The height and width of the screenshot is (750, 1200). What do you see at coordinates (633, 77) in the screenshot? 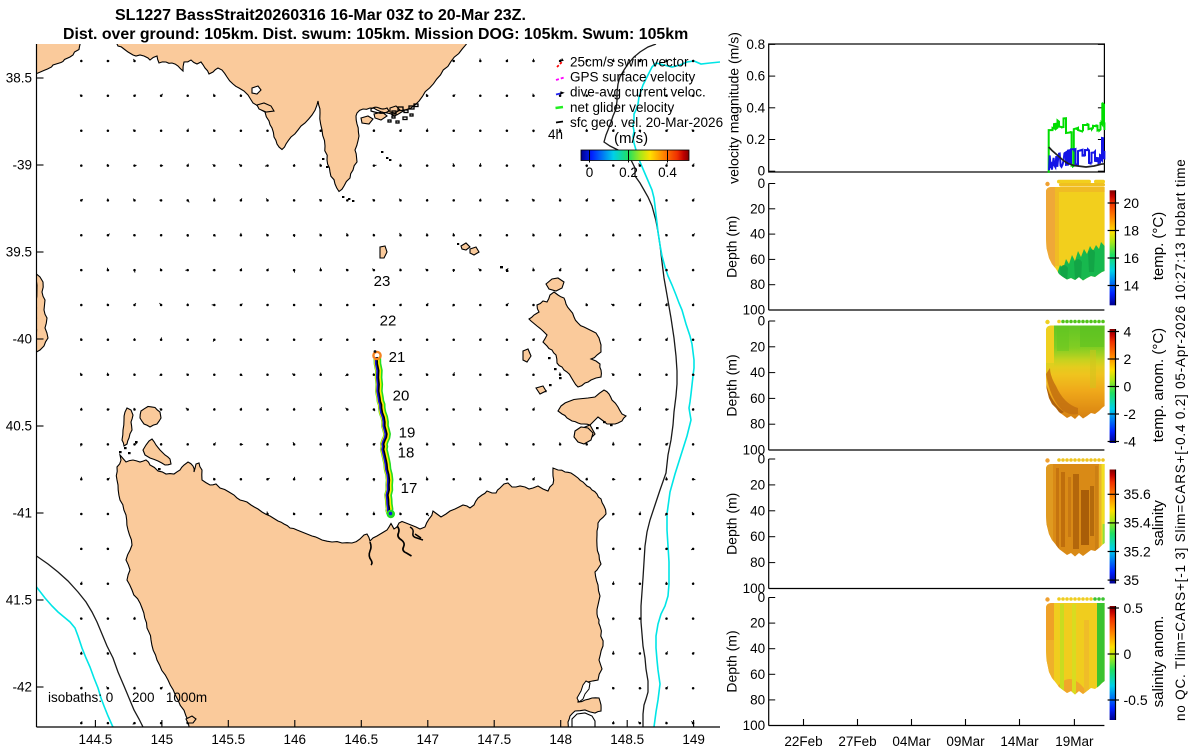
I see `svg-text: GPS surface velocity` at bounding box center [633, 77].